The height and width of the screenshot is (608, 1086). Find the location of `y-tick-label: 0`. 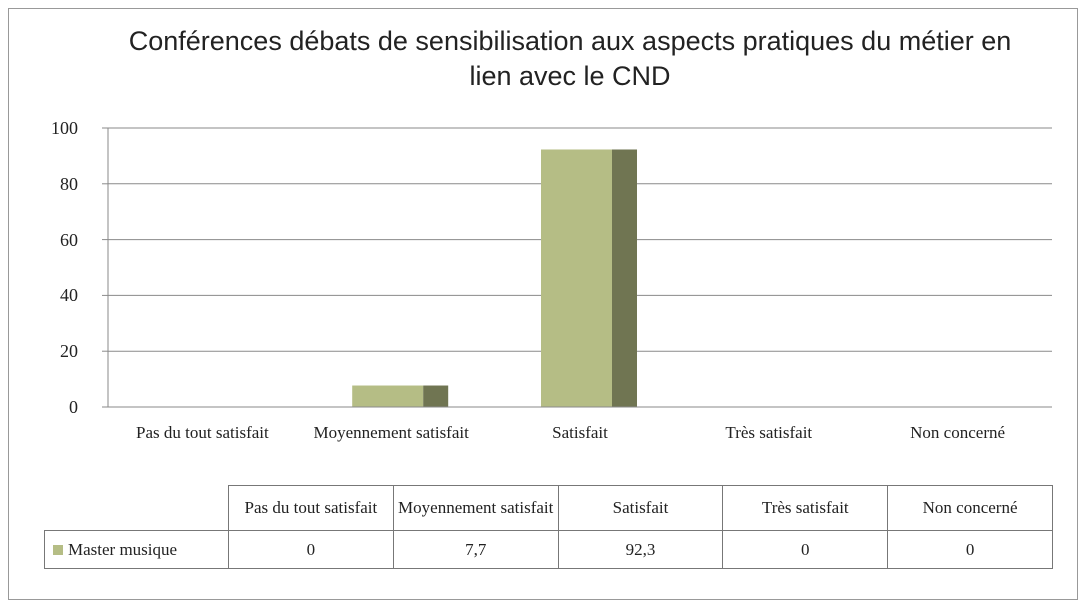

y-tick-label: 0 is located at coordinates (73, 407).